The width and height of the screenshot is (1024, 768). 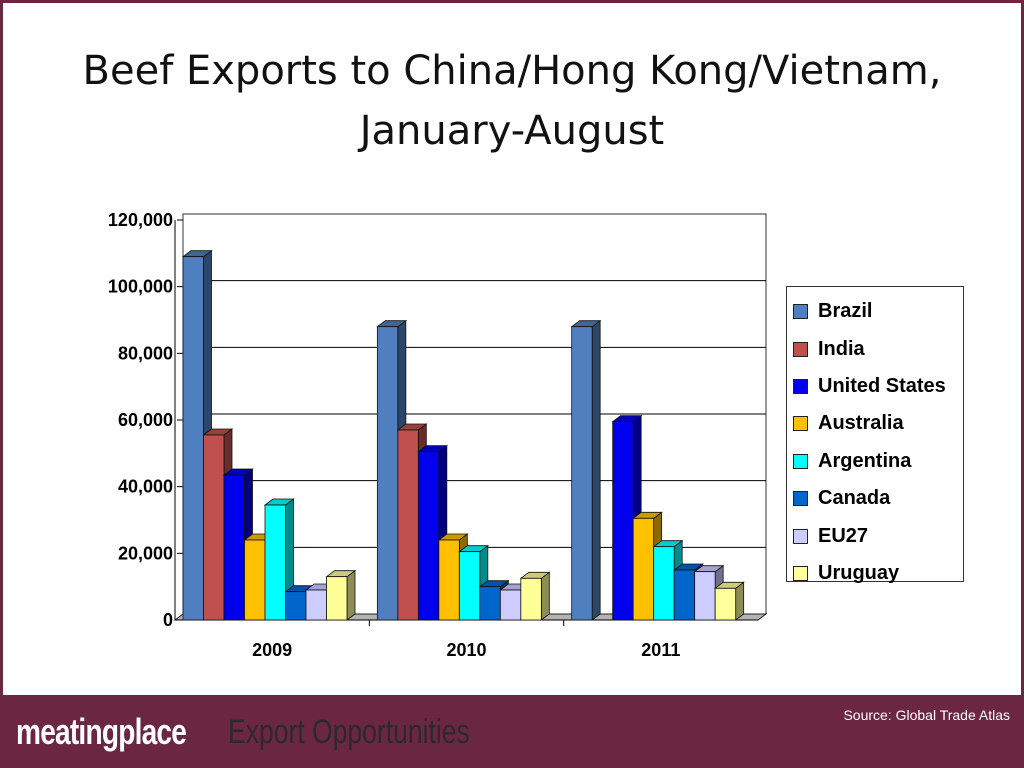 I want to click on title-line-2: January-August, so click(x=512, y=131).